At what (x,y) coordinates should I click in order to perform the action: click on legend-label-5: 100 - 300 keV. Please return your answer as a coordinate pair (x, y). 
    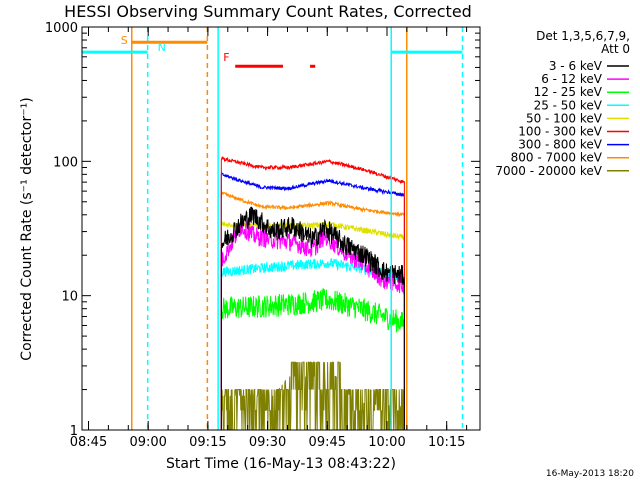
    Looking at the image, I should click on (560, 132).